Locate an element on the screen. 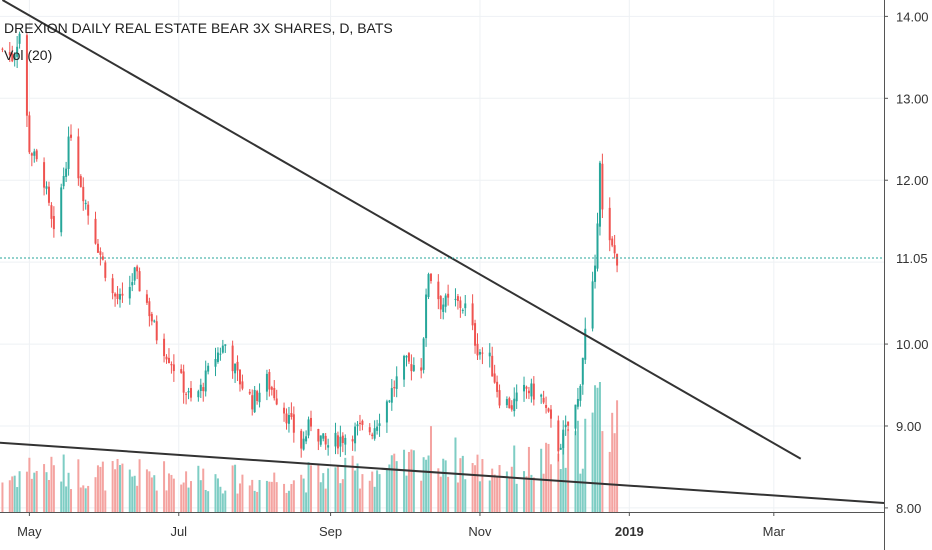  last-price-box is located at coordinates (908, 258).